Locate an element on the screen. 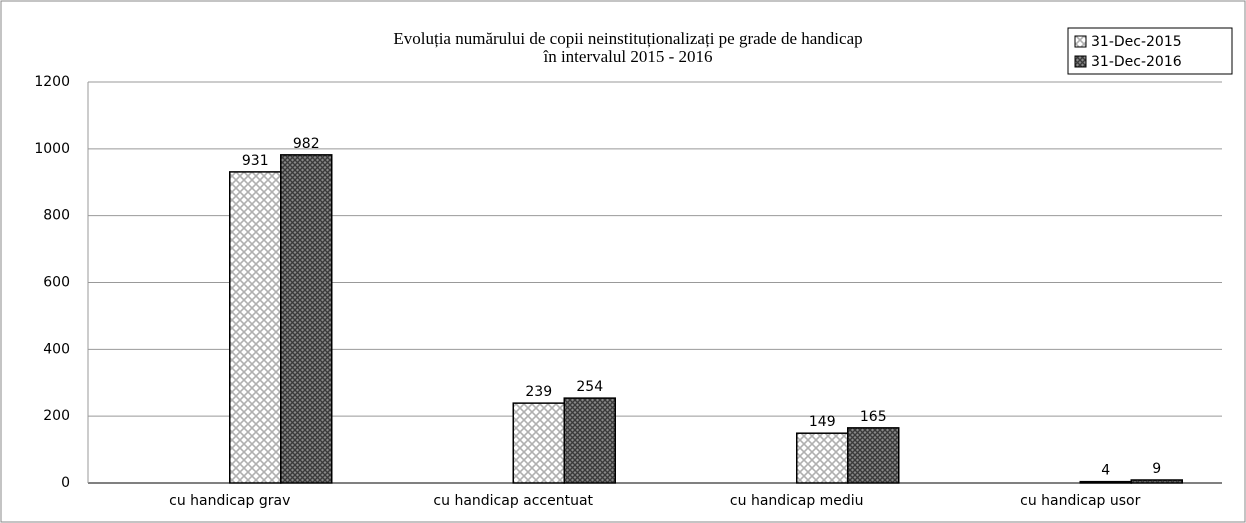  data-label: 9 is located at coordinates (1156, 469).